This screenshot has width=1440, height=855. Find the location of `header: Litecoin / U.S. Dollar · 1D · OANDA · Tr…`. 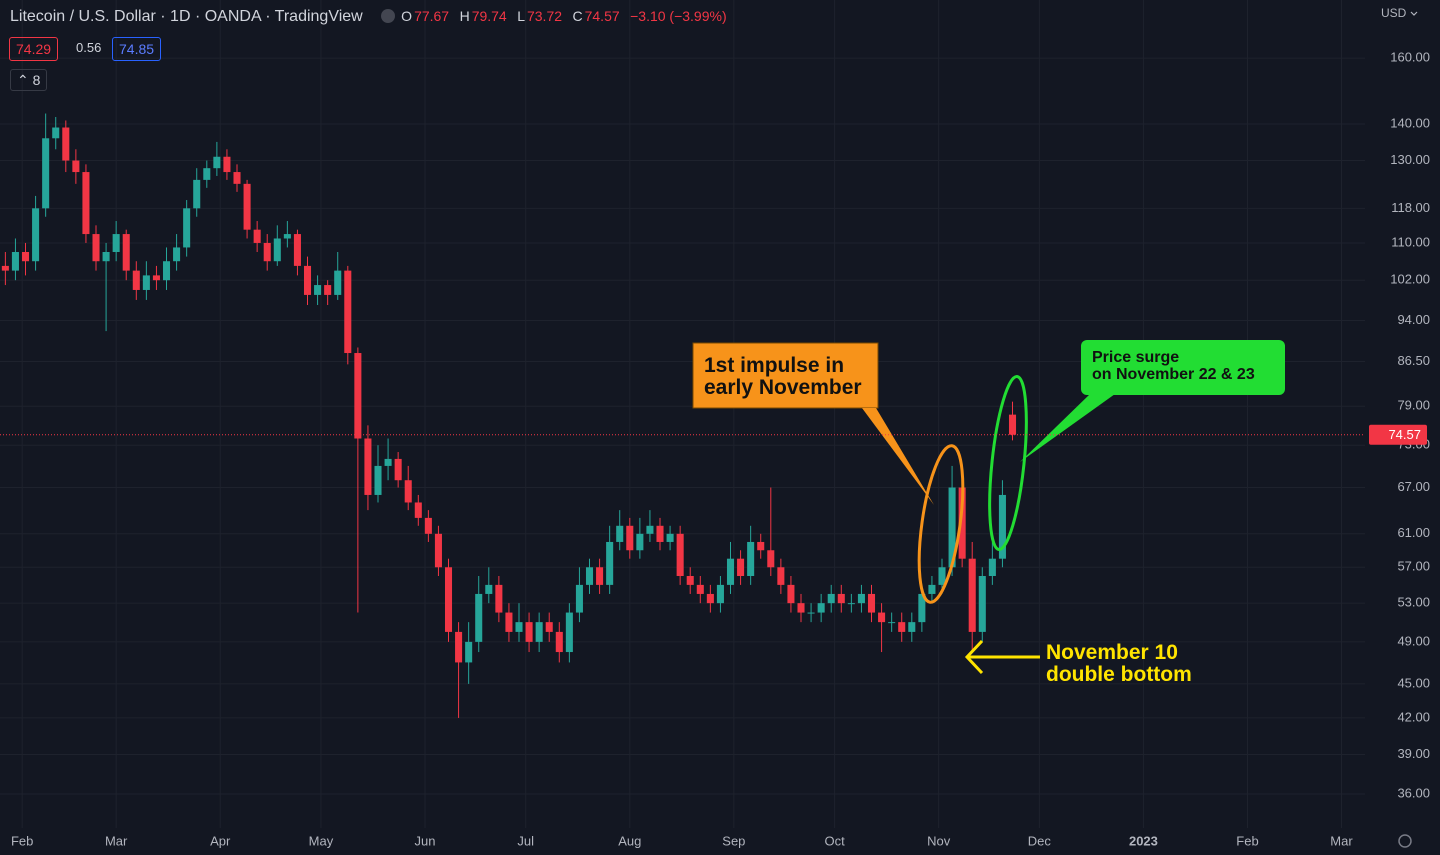

header: Litecoin / U.S. Dollar · 1D · OANDA · Tr… is located at coordinates (371, 17).